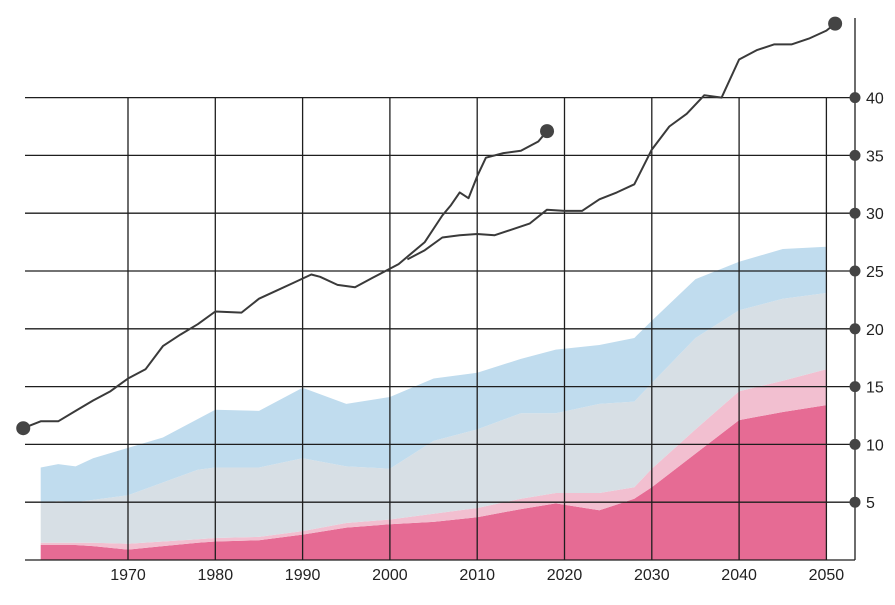  Describe the element at coordinates (875, 388) in the screenshot. I see `y-tick-label-15: 15` at that location.